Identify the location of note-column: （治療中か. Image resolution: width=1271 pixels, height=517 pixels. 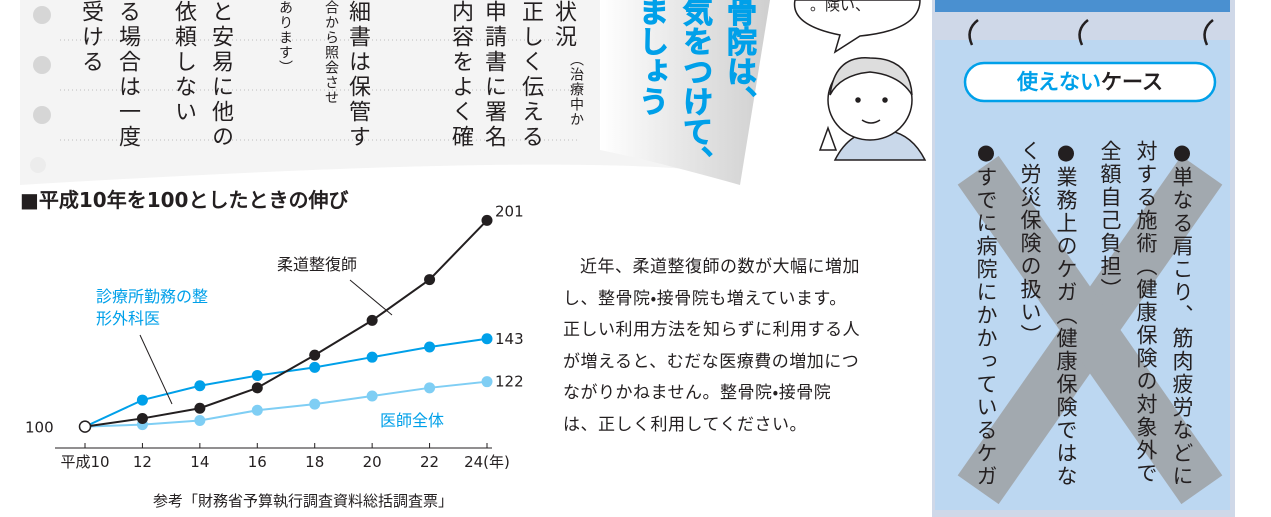
(576, 89).